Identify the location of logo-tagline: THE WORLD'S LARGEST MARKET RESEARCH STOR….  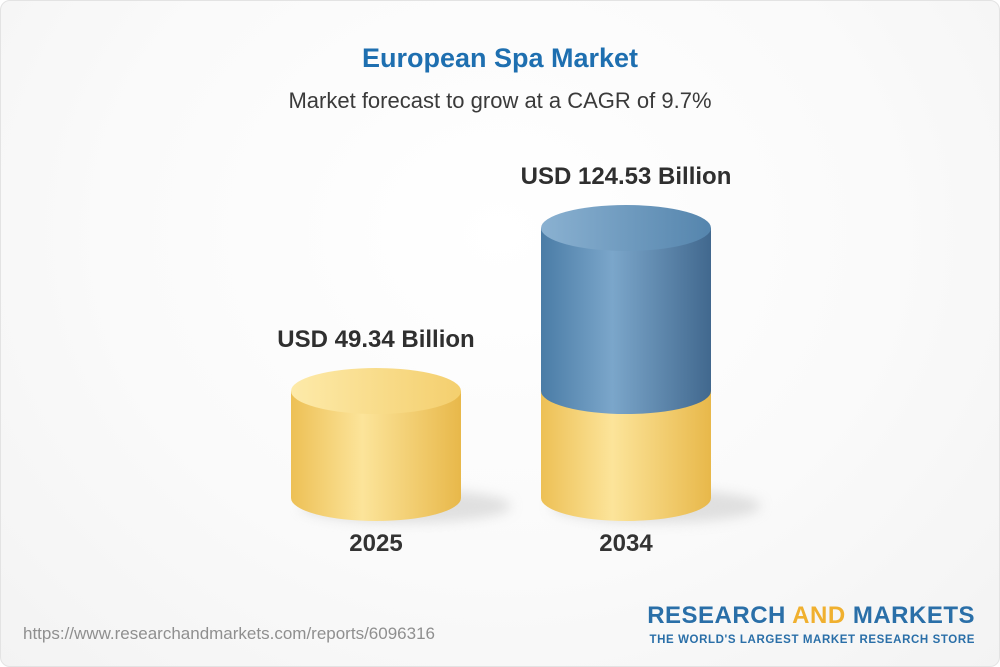
(812, 640).